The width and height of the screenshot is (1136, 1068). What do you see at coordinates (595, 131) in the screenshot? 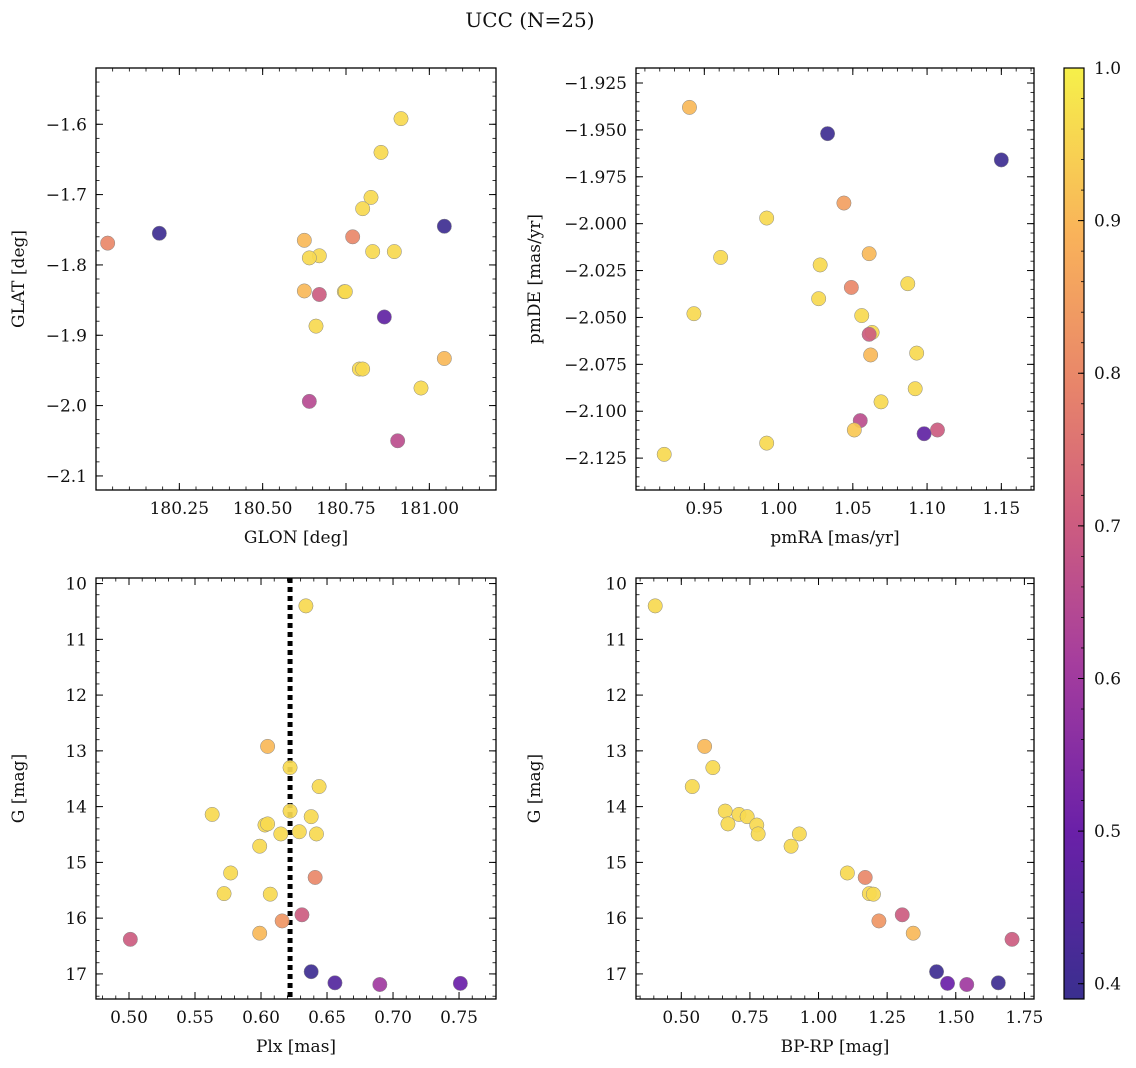
I see `y-tick-label: −1.950` at bounding box center [595, 131].